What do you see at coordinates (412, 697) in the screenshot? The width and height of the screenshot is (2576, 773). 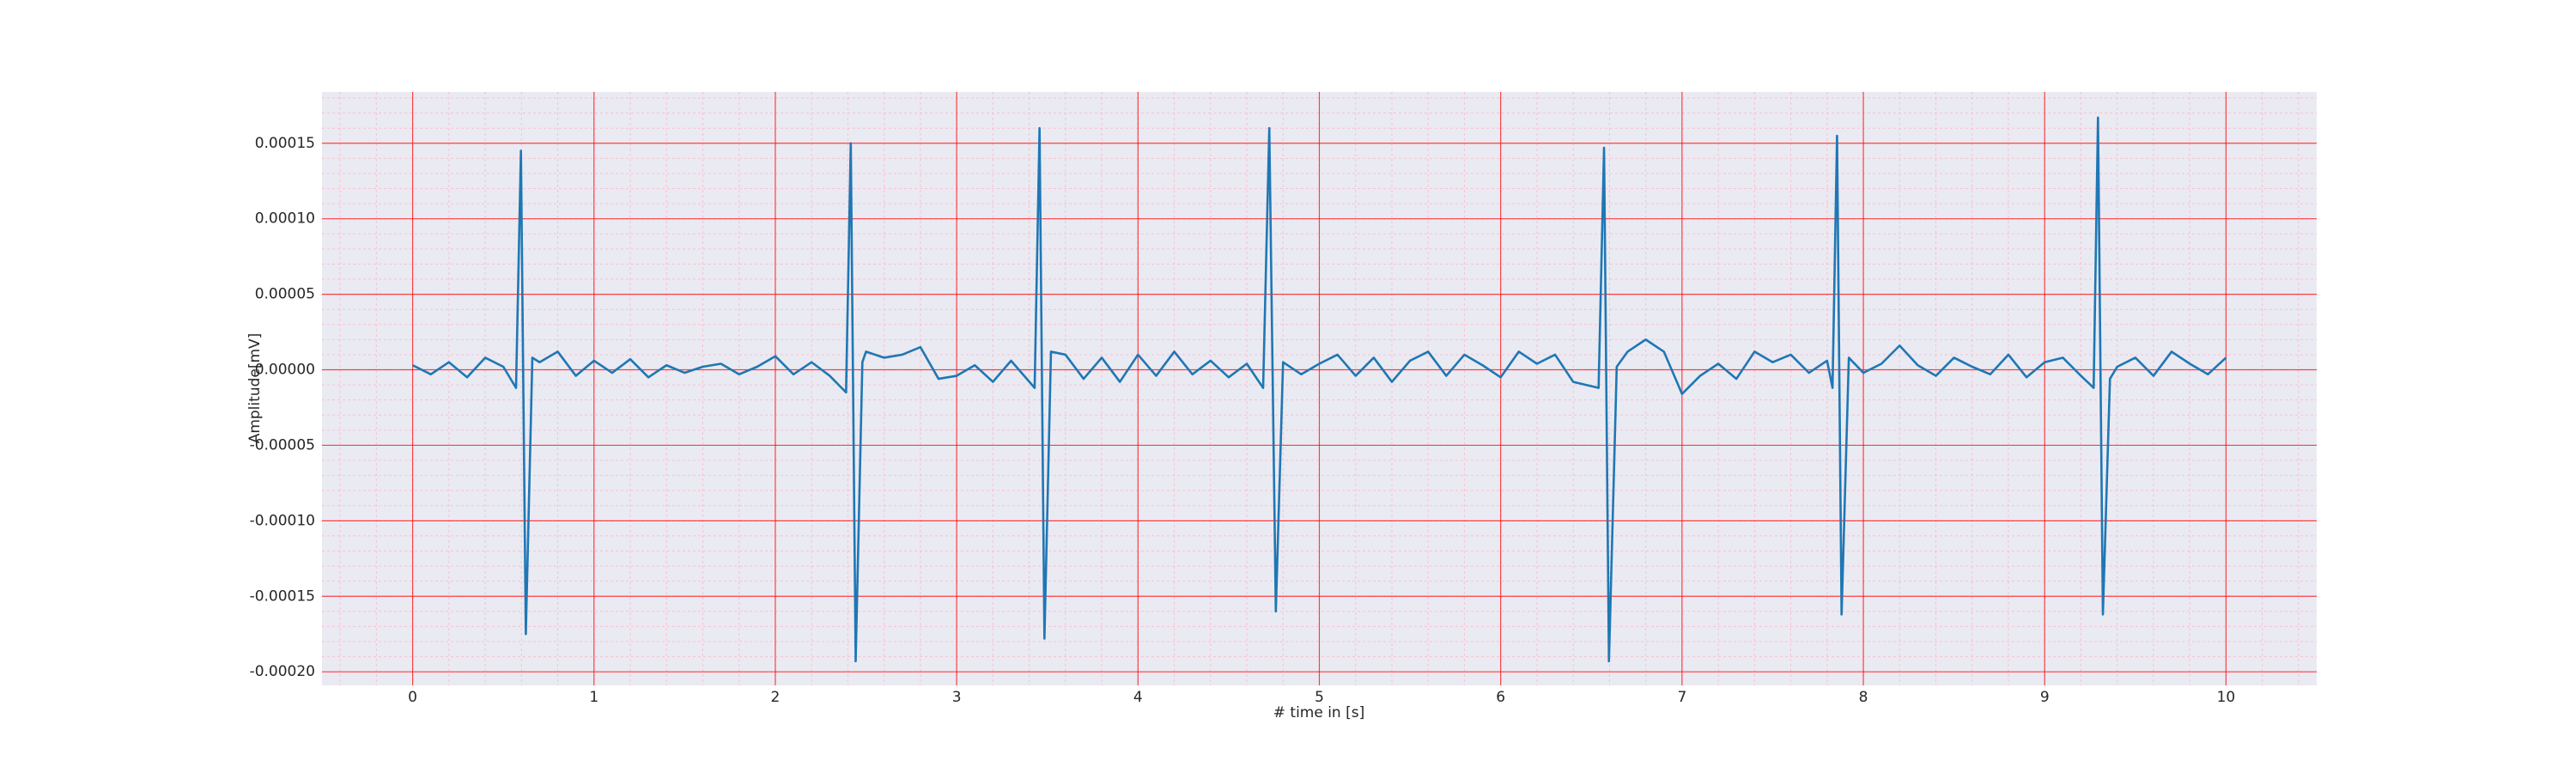 I see `x-tick-label: 0` at bounding box center [412, 697].